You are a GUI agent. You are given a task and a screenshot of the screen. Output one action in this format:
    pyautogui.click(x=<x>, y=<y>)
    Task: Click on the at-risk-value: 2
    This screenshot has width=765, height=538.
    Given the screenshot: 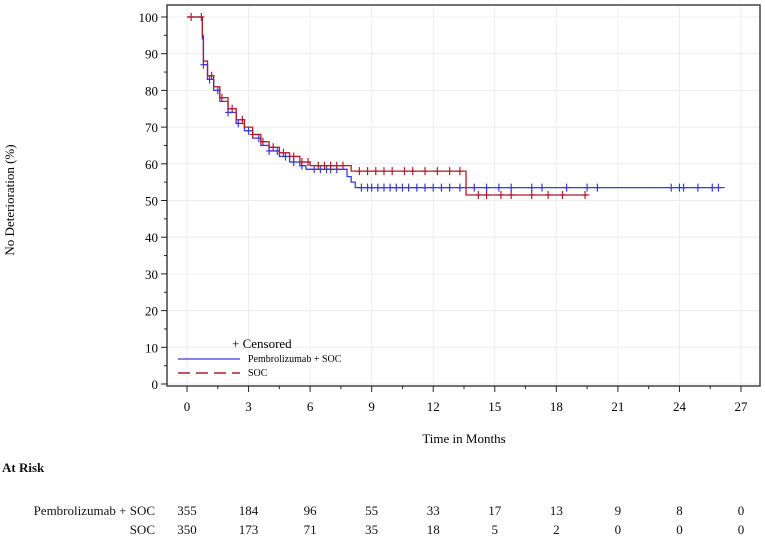 What is the action you would take?
    pyautogui.click(x=556, y=529)
    